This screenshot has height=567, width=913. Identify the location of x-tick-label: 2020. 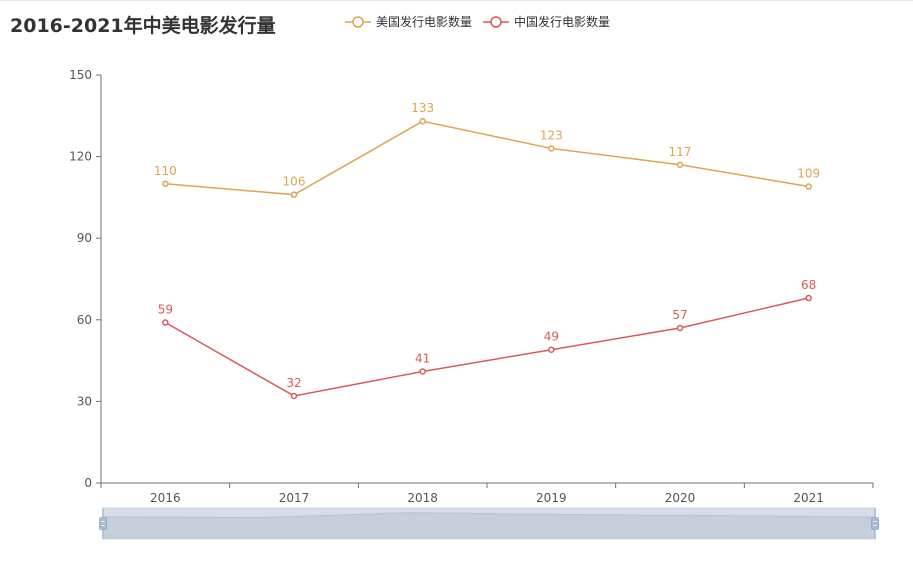
(680, 498).